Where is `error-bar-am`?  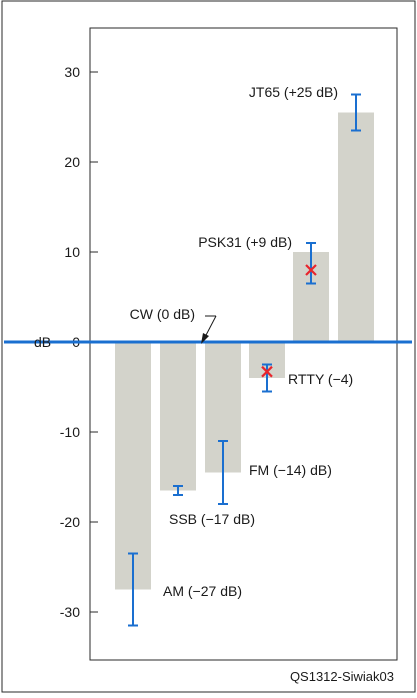
error-bar-am is located at coordinates (133, 589).